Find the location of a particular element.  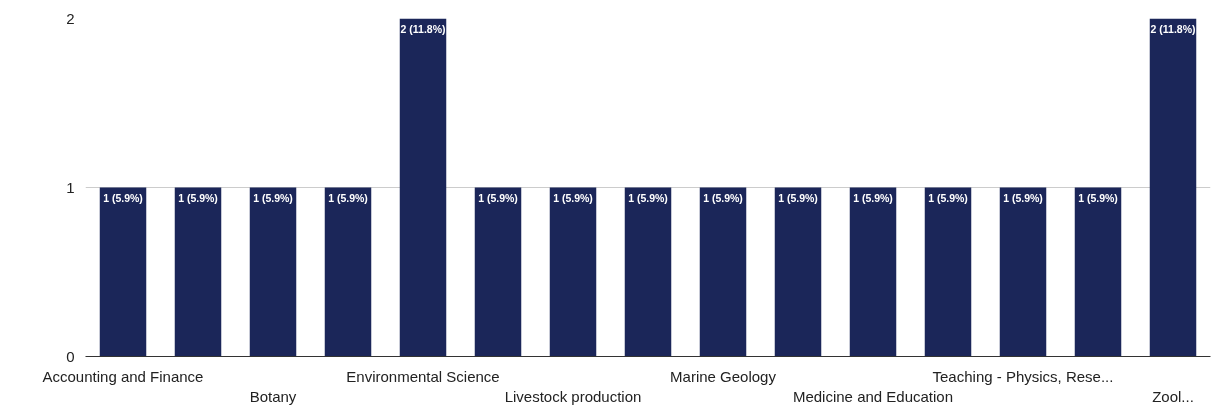

y-tick-label: 1 is located at coordinates (70, 187).